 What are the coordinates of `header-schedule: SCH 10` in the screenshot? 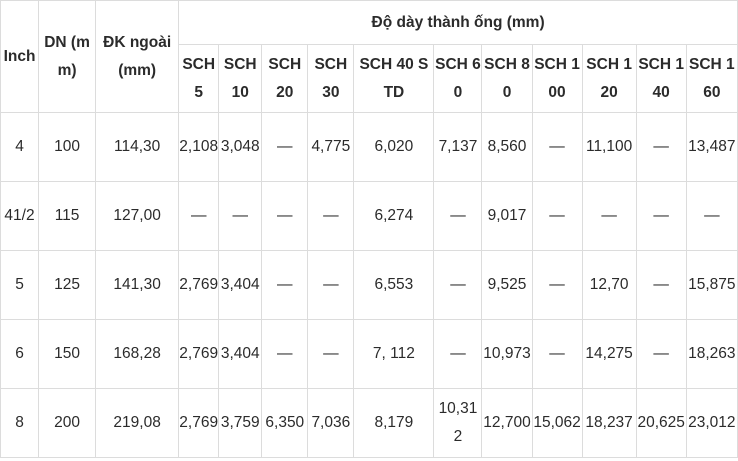 It's located at (240, 78).